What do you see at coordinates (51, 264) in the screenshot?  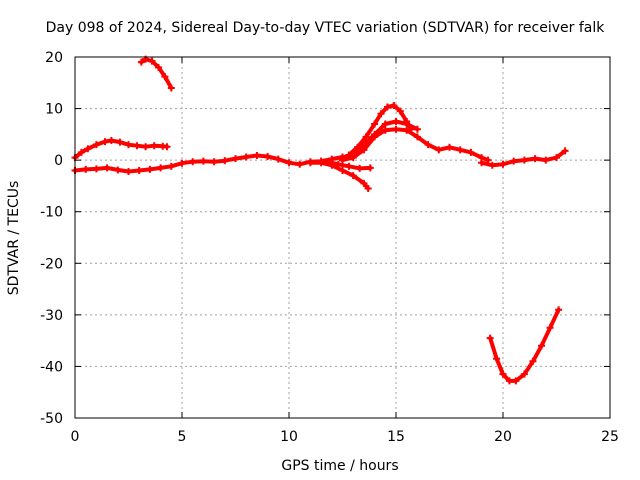 I see `y-tick-label: -20` at bounding box center [51, 264].